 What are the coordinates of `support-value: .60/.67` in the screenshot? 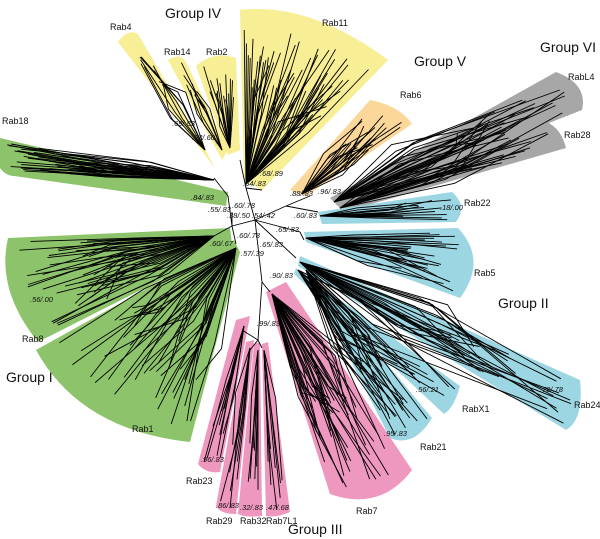 It's located at (222, 243).